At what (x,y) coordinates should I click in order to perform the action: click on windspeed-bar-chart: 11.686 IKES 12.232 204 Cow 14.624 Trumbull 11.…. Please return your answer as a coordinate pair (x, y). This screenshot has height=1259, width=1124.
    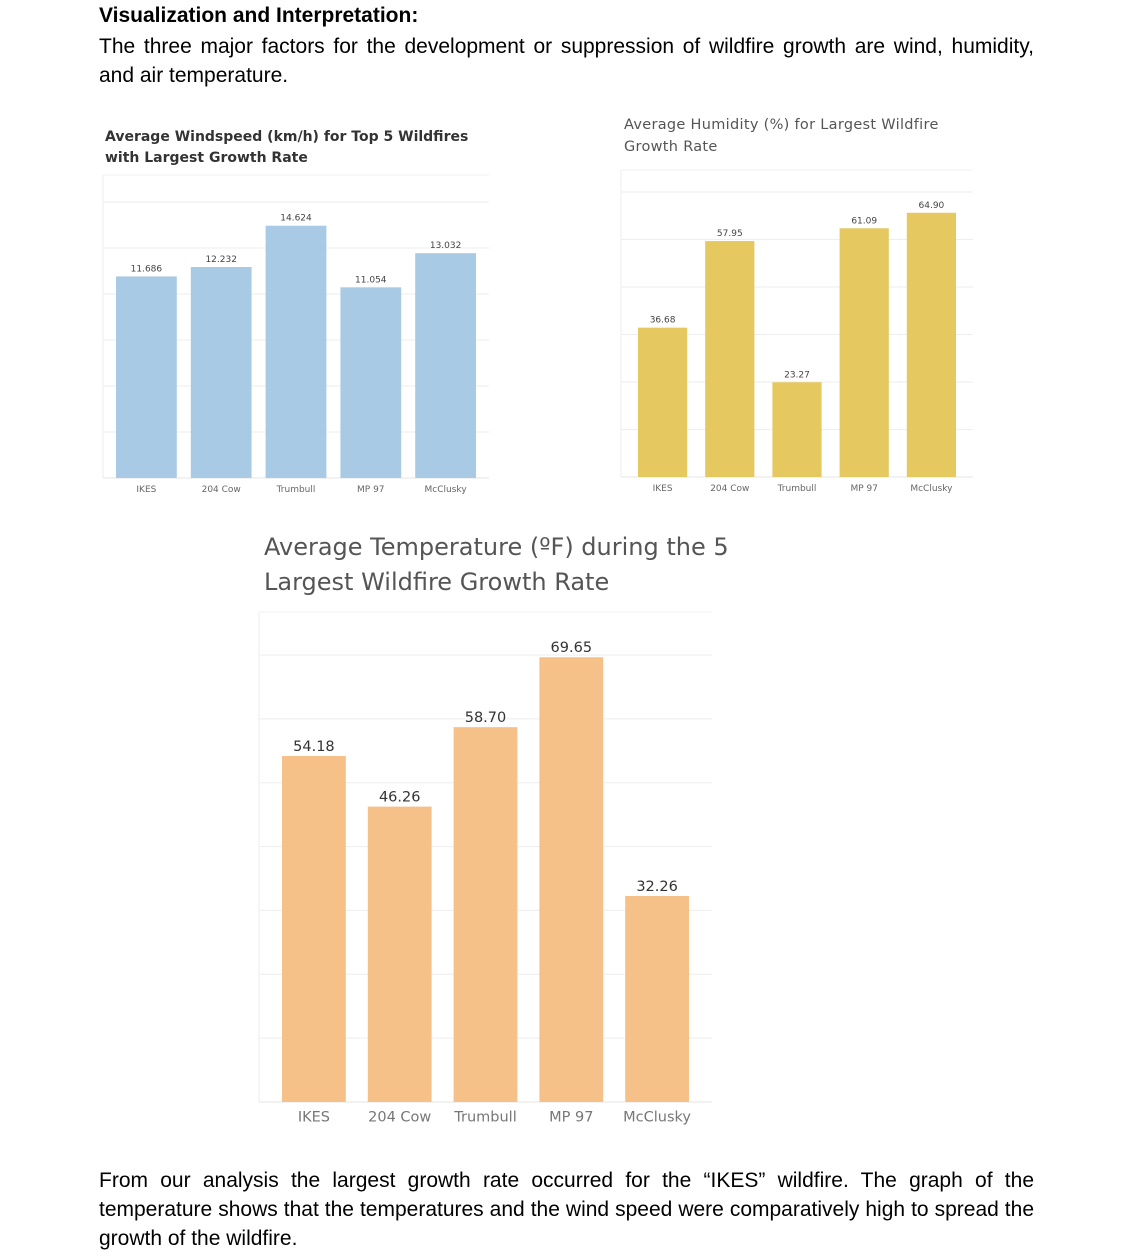
    Looking at the image, I should click on (295, 334).